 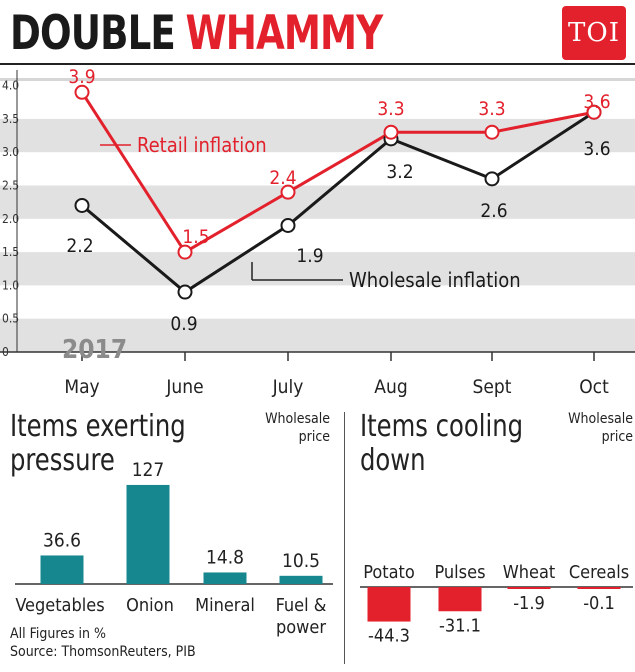 What do you see at coordinates (148, 470) in the screenshot?
I see `pressure-value-label: 127` at bounding box center [148, 470].